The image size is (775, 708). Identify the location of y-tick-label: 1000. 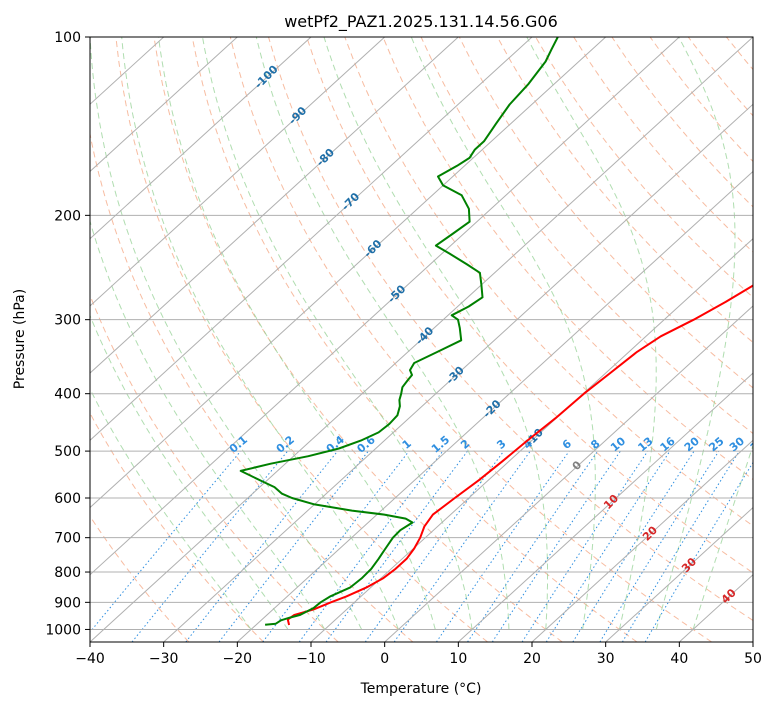
(63, 630).